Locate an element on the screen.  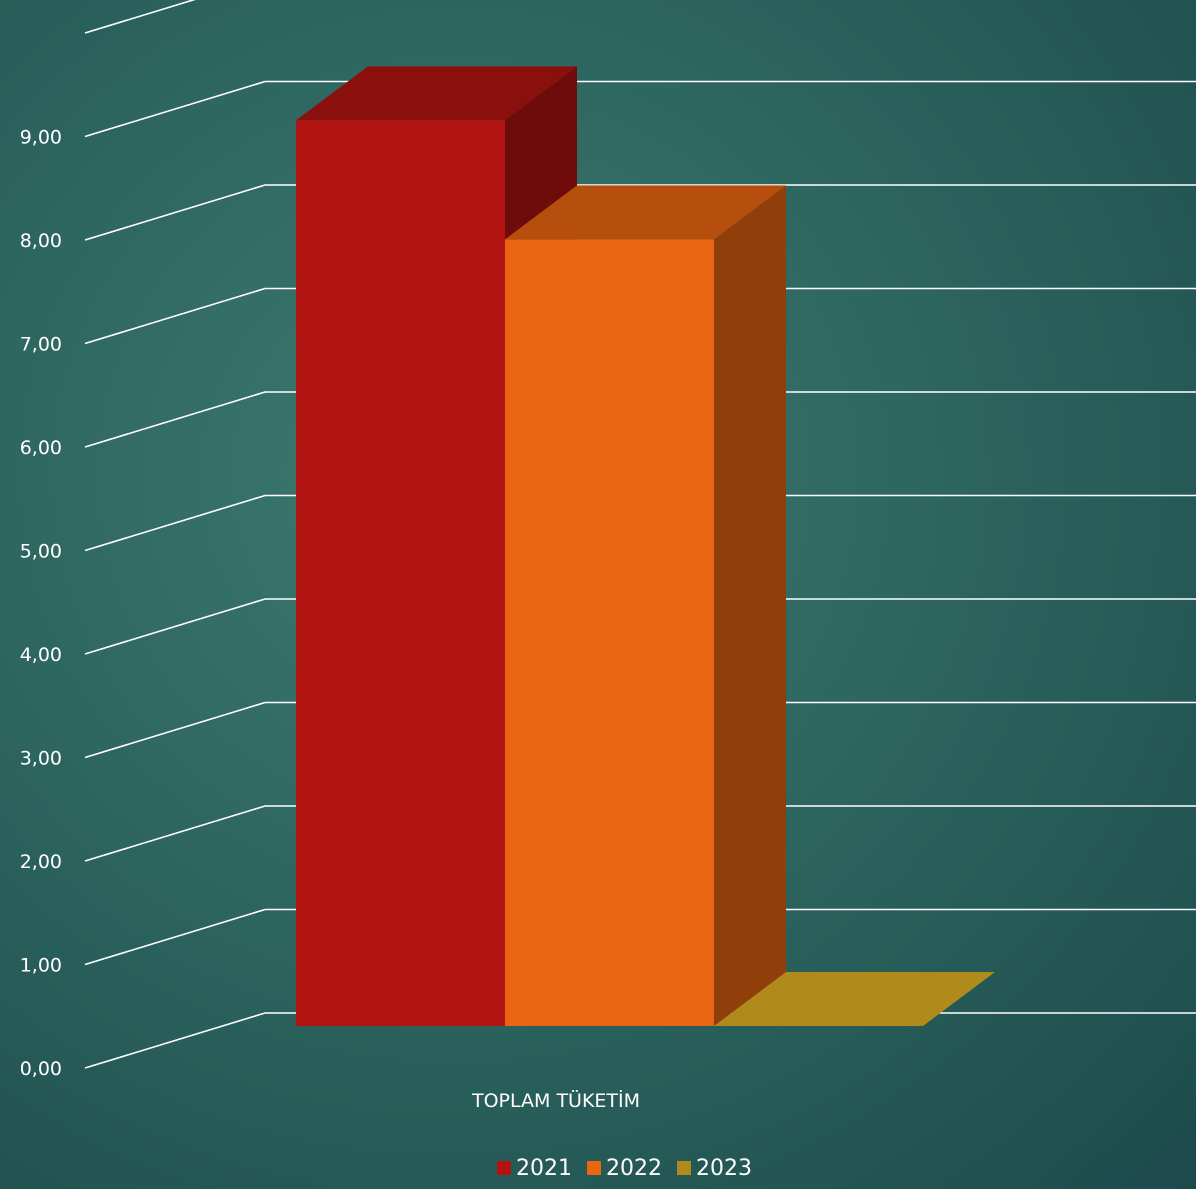
y-tick-label: 5,00 is located at coordinates (41, 552).